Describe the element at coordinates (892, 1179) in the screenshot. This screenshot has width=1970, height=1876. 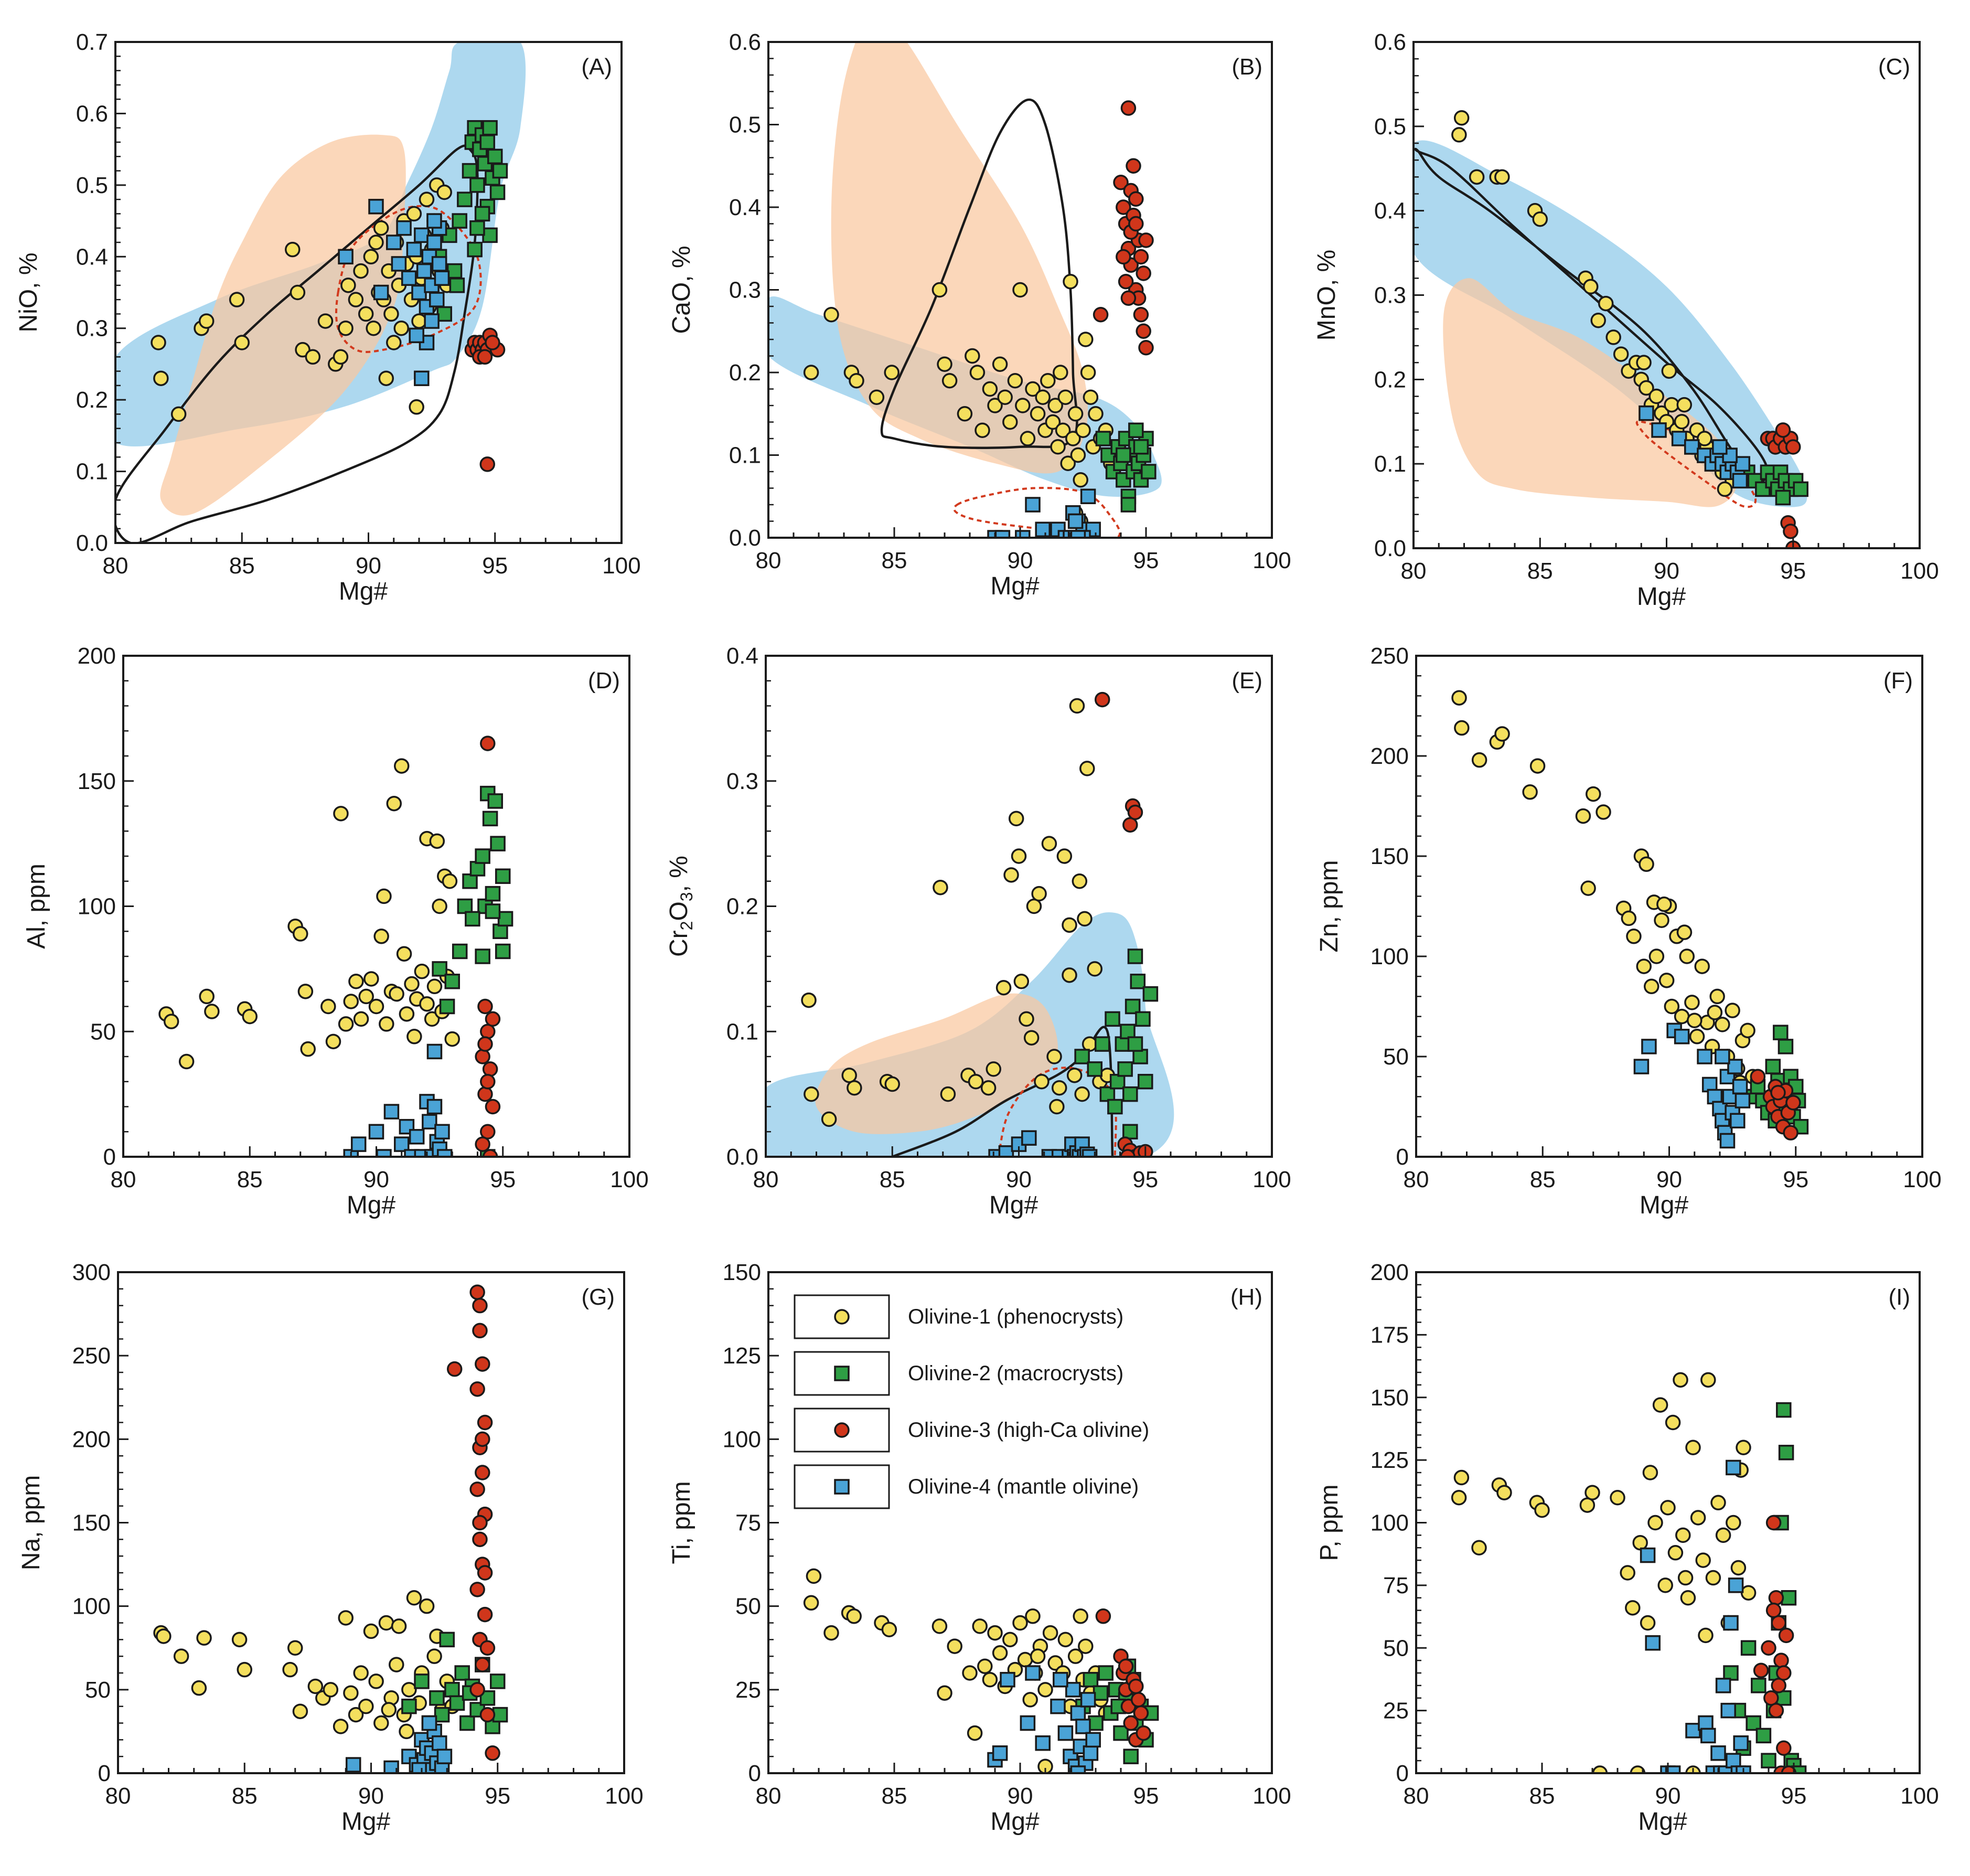
I see `x-tick-label: 85` at that location.